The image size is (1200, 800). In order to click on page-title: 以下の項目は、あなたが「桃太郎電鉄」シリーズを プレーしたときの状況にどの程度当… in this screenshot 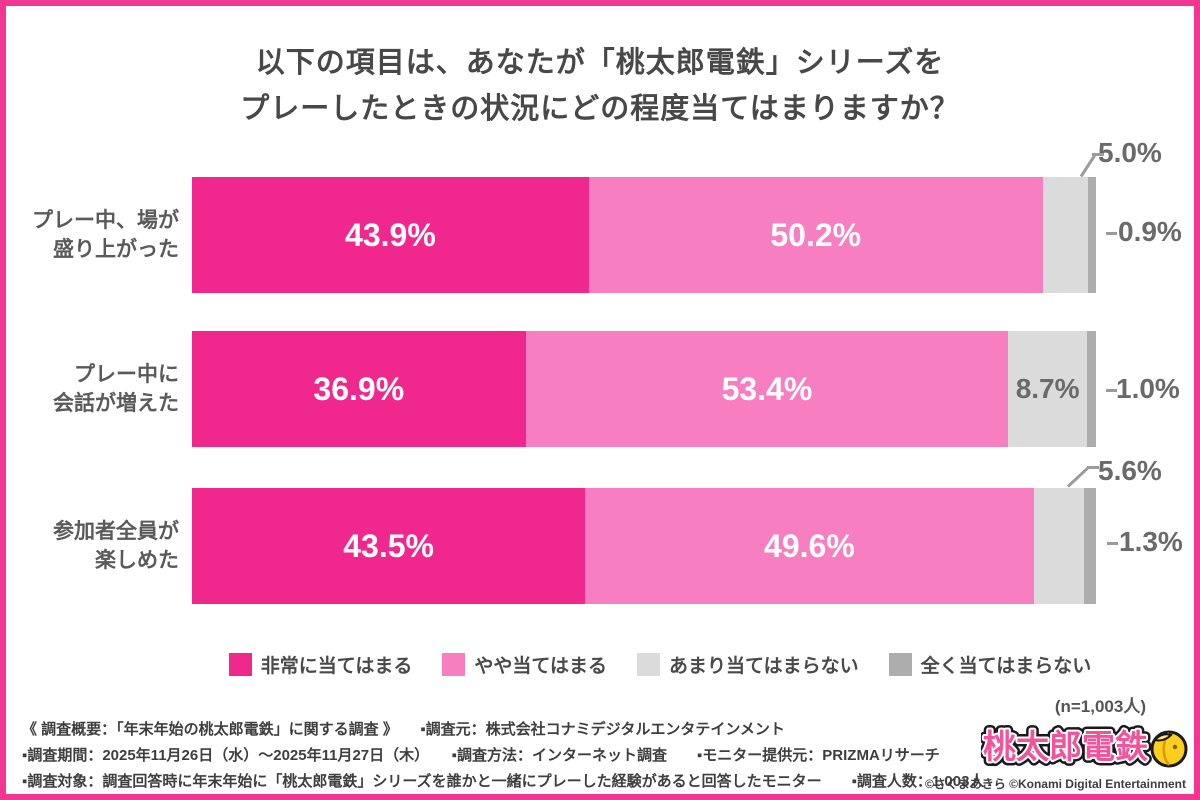, I will do `click(600, 86)`.